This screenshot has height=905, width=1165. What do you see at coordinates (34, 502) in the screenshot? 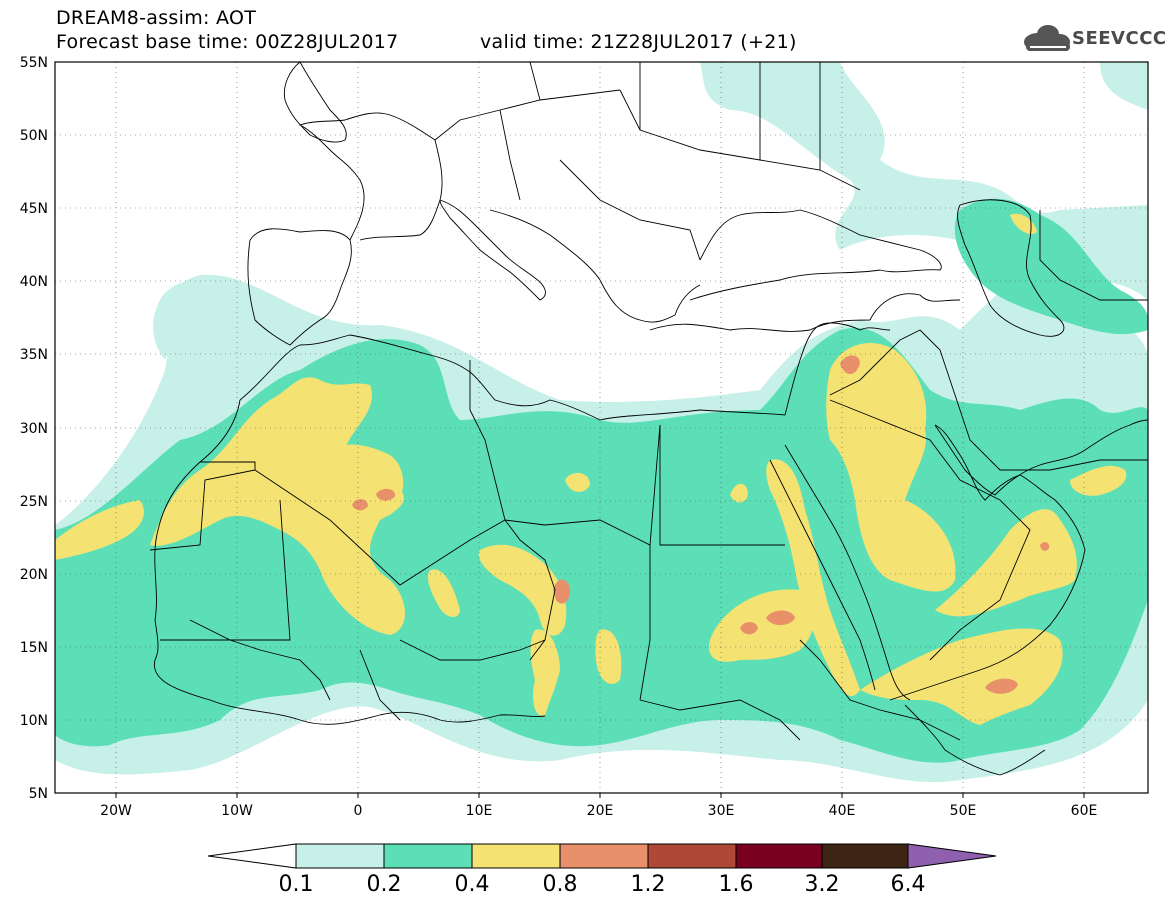
I see `lat-label: 25N` at bounding box center [34, 502].